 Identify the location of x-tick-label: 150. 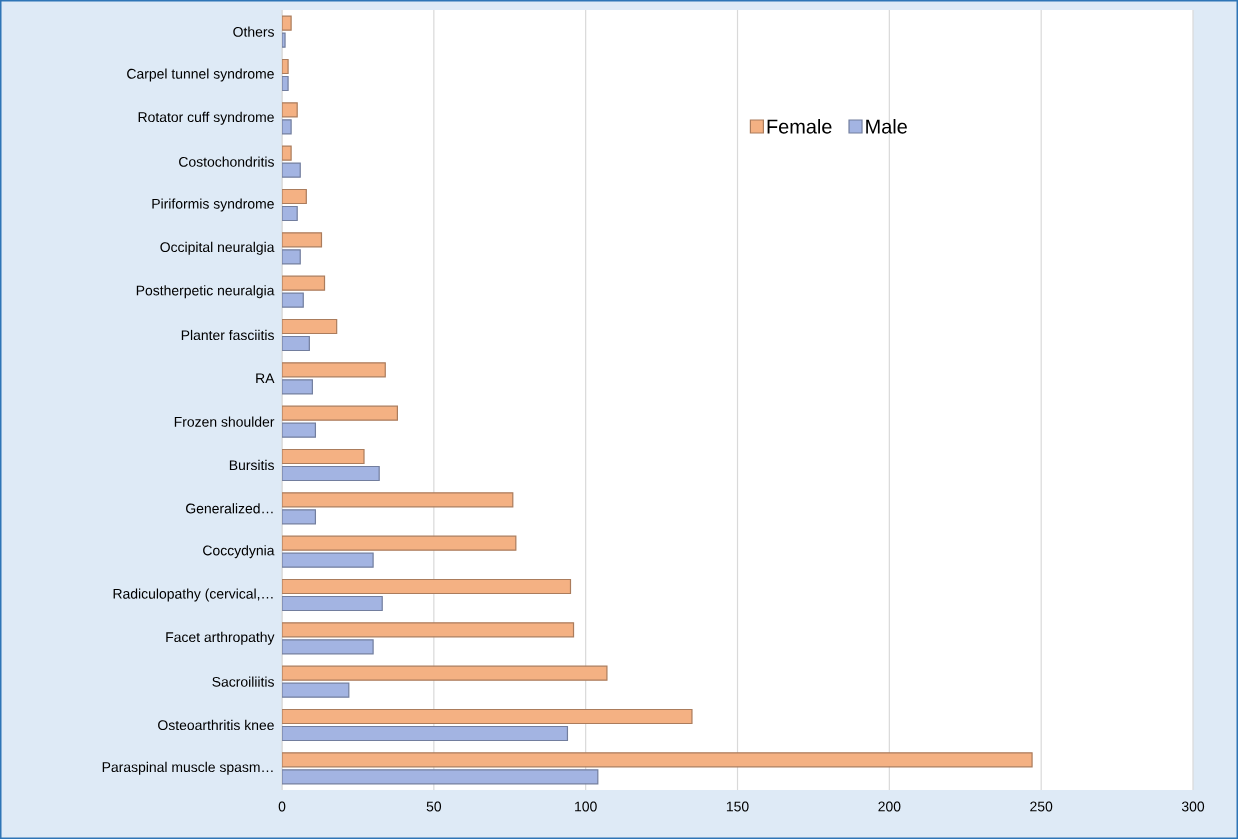
(737, 806).